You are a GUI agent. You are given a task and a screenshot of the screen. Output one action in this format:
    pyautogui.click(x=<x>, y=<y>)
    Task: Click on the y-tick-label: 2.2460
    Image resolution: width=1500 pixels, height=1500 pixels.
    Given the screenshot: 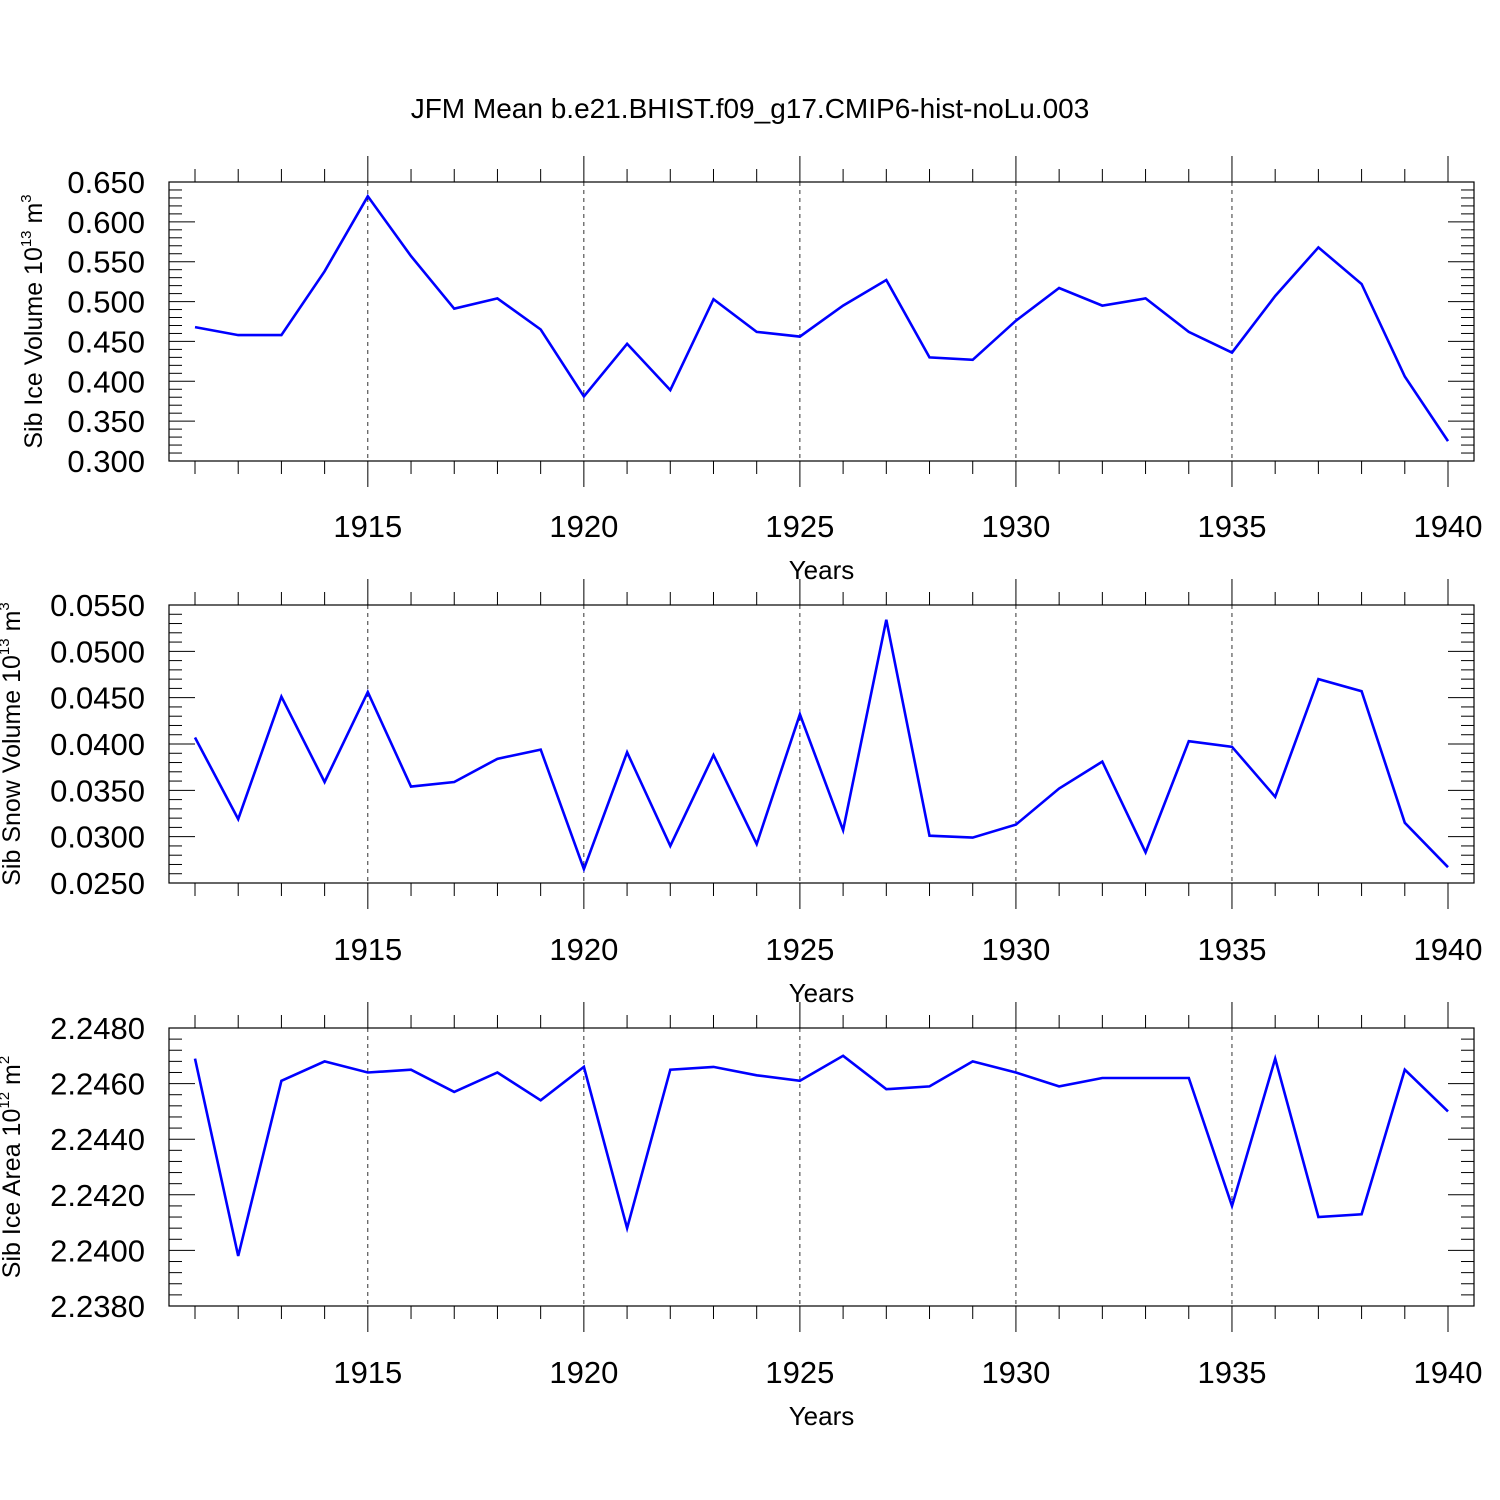 What is the action you would take?
    pyautogui.click(x=97, y=1084)
    